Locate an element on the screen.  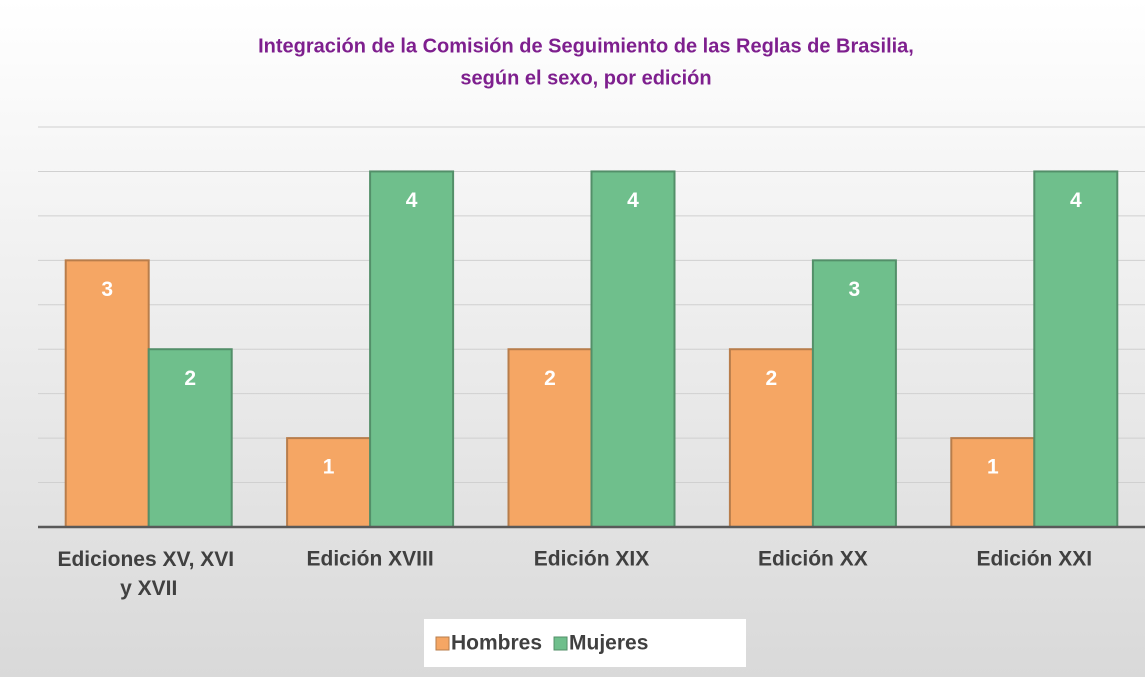
x-tick-label: Edición XVIII is located at coordinates (369, 559).